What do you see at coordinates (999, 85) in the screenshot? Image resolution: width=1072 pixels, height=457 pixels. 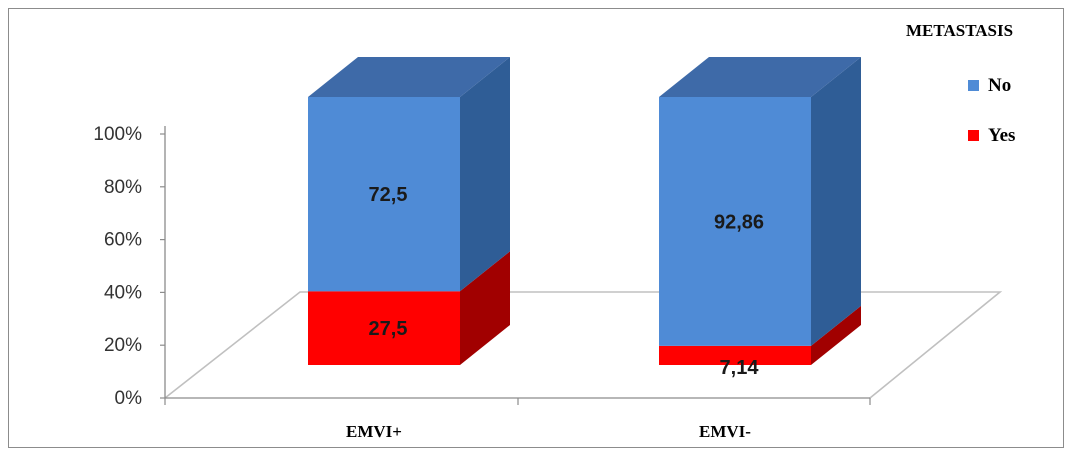 I see `legend-label-no: No` at bounding box center [999, 85].